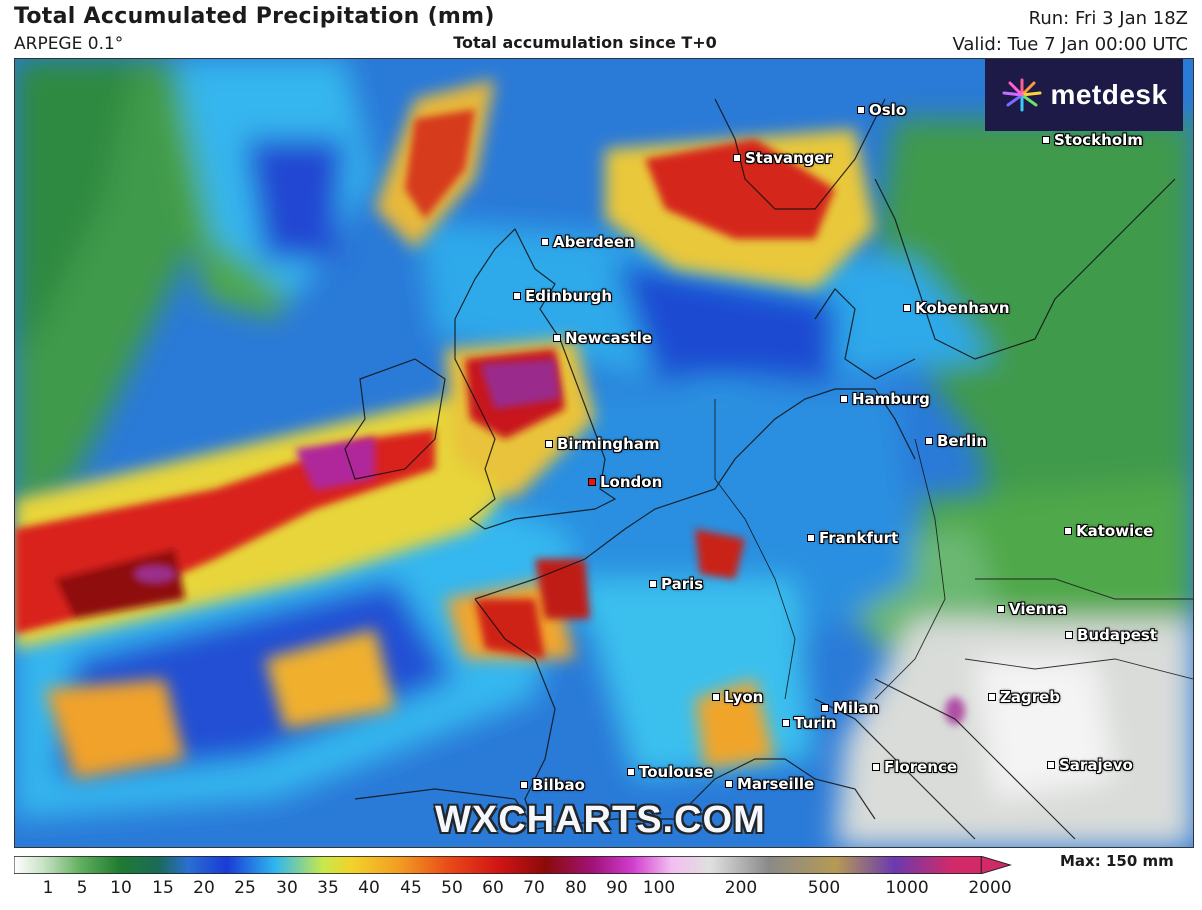 The height and width of the screenshot is (910, 1202). What do you see at coordinates (744, 697) in the screenshot?
I see `city-name: Lyon` at bounding box center [744, 697].